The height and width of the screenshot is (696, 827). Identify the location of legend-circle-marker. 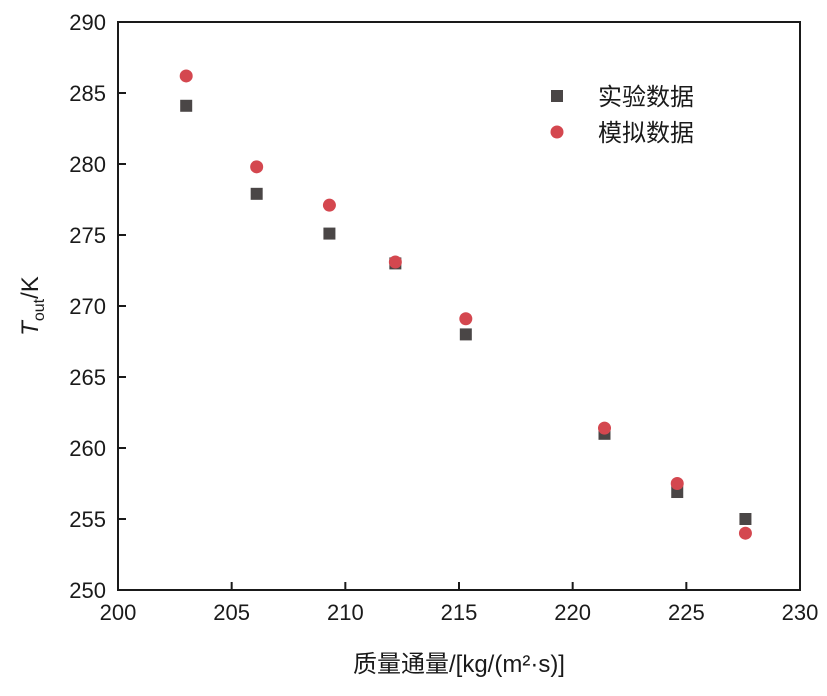
(557, 132).